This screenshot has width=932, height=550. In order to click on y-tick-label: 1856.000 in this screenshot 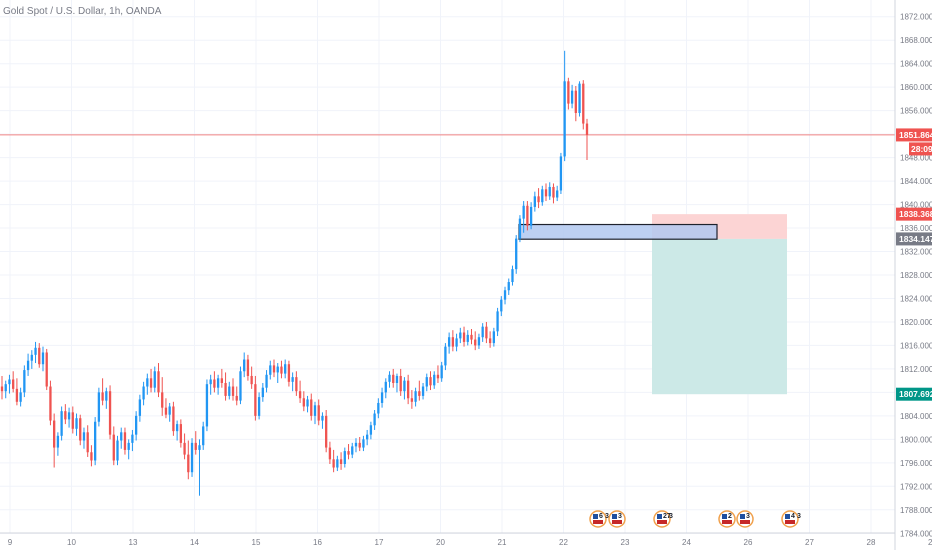, I will do `click(916, 111)`.